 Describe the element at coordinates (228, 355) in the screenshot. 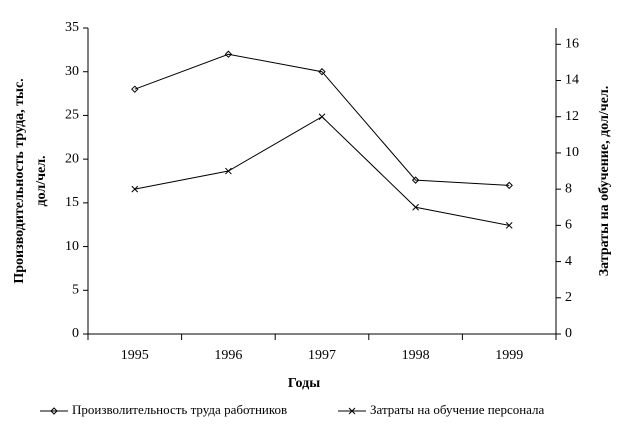

I see `x-tick-label: 1996` at that location.